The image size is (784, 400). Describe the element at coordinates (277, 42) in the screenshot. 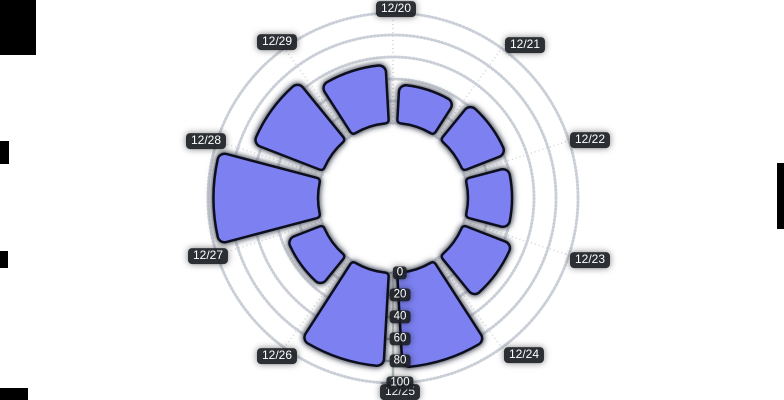

I see `angle-axis-label: 12/29` at that location.